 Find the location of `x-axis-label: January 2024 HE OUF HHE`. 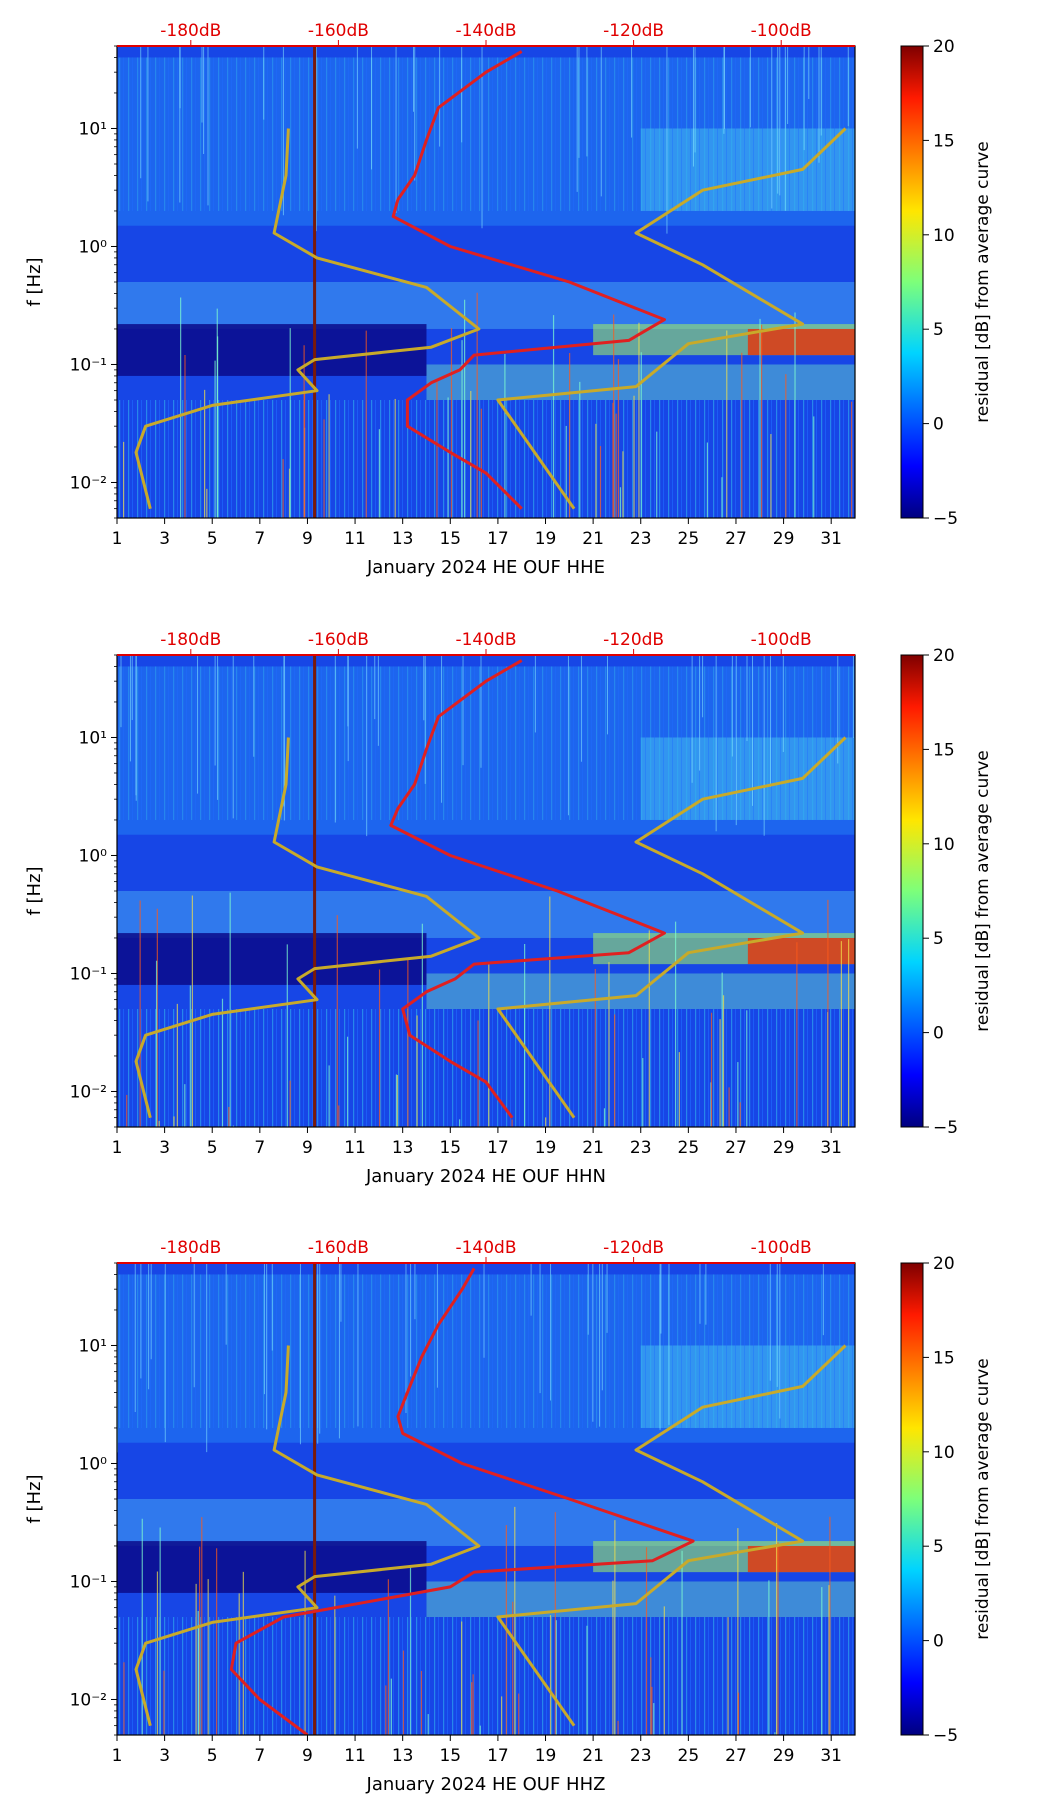

x-axis-label: January 2024 HE OUF HHE is located at coordinates (485, 567).